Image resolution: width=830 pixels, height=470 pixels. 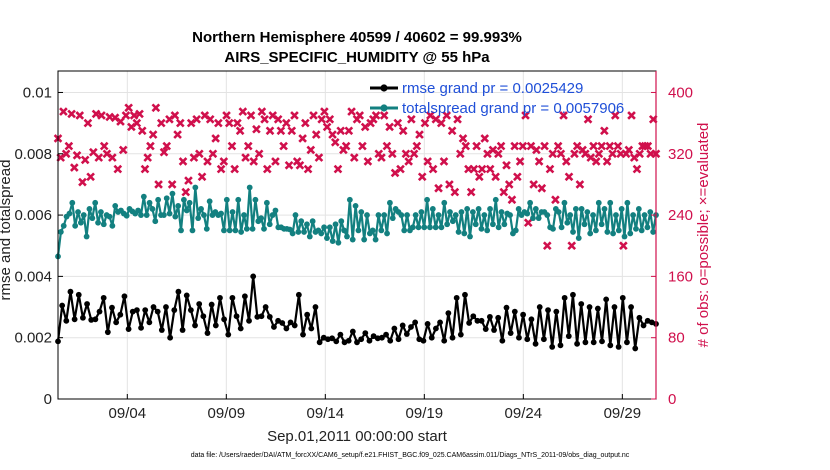 I want to click on x-axis-ticks: 09/04 09/09 09/14 09/19 09/24 09/29, so click(x=375, y=408).